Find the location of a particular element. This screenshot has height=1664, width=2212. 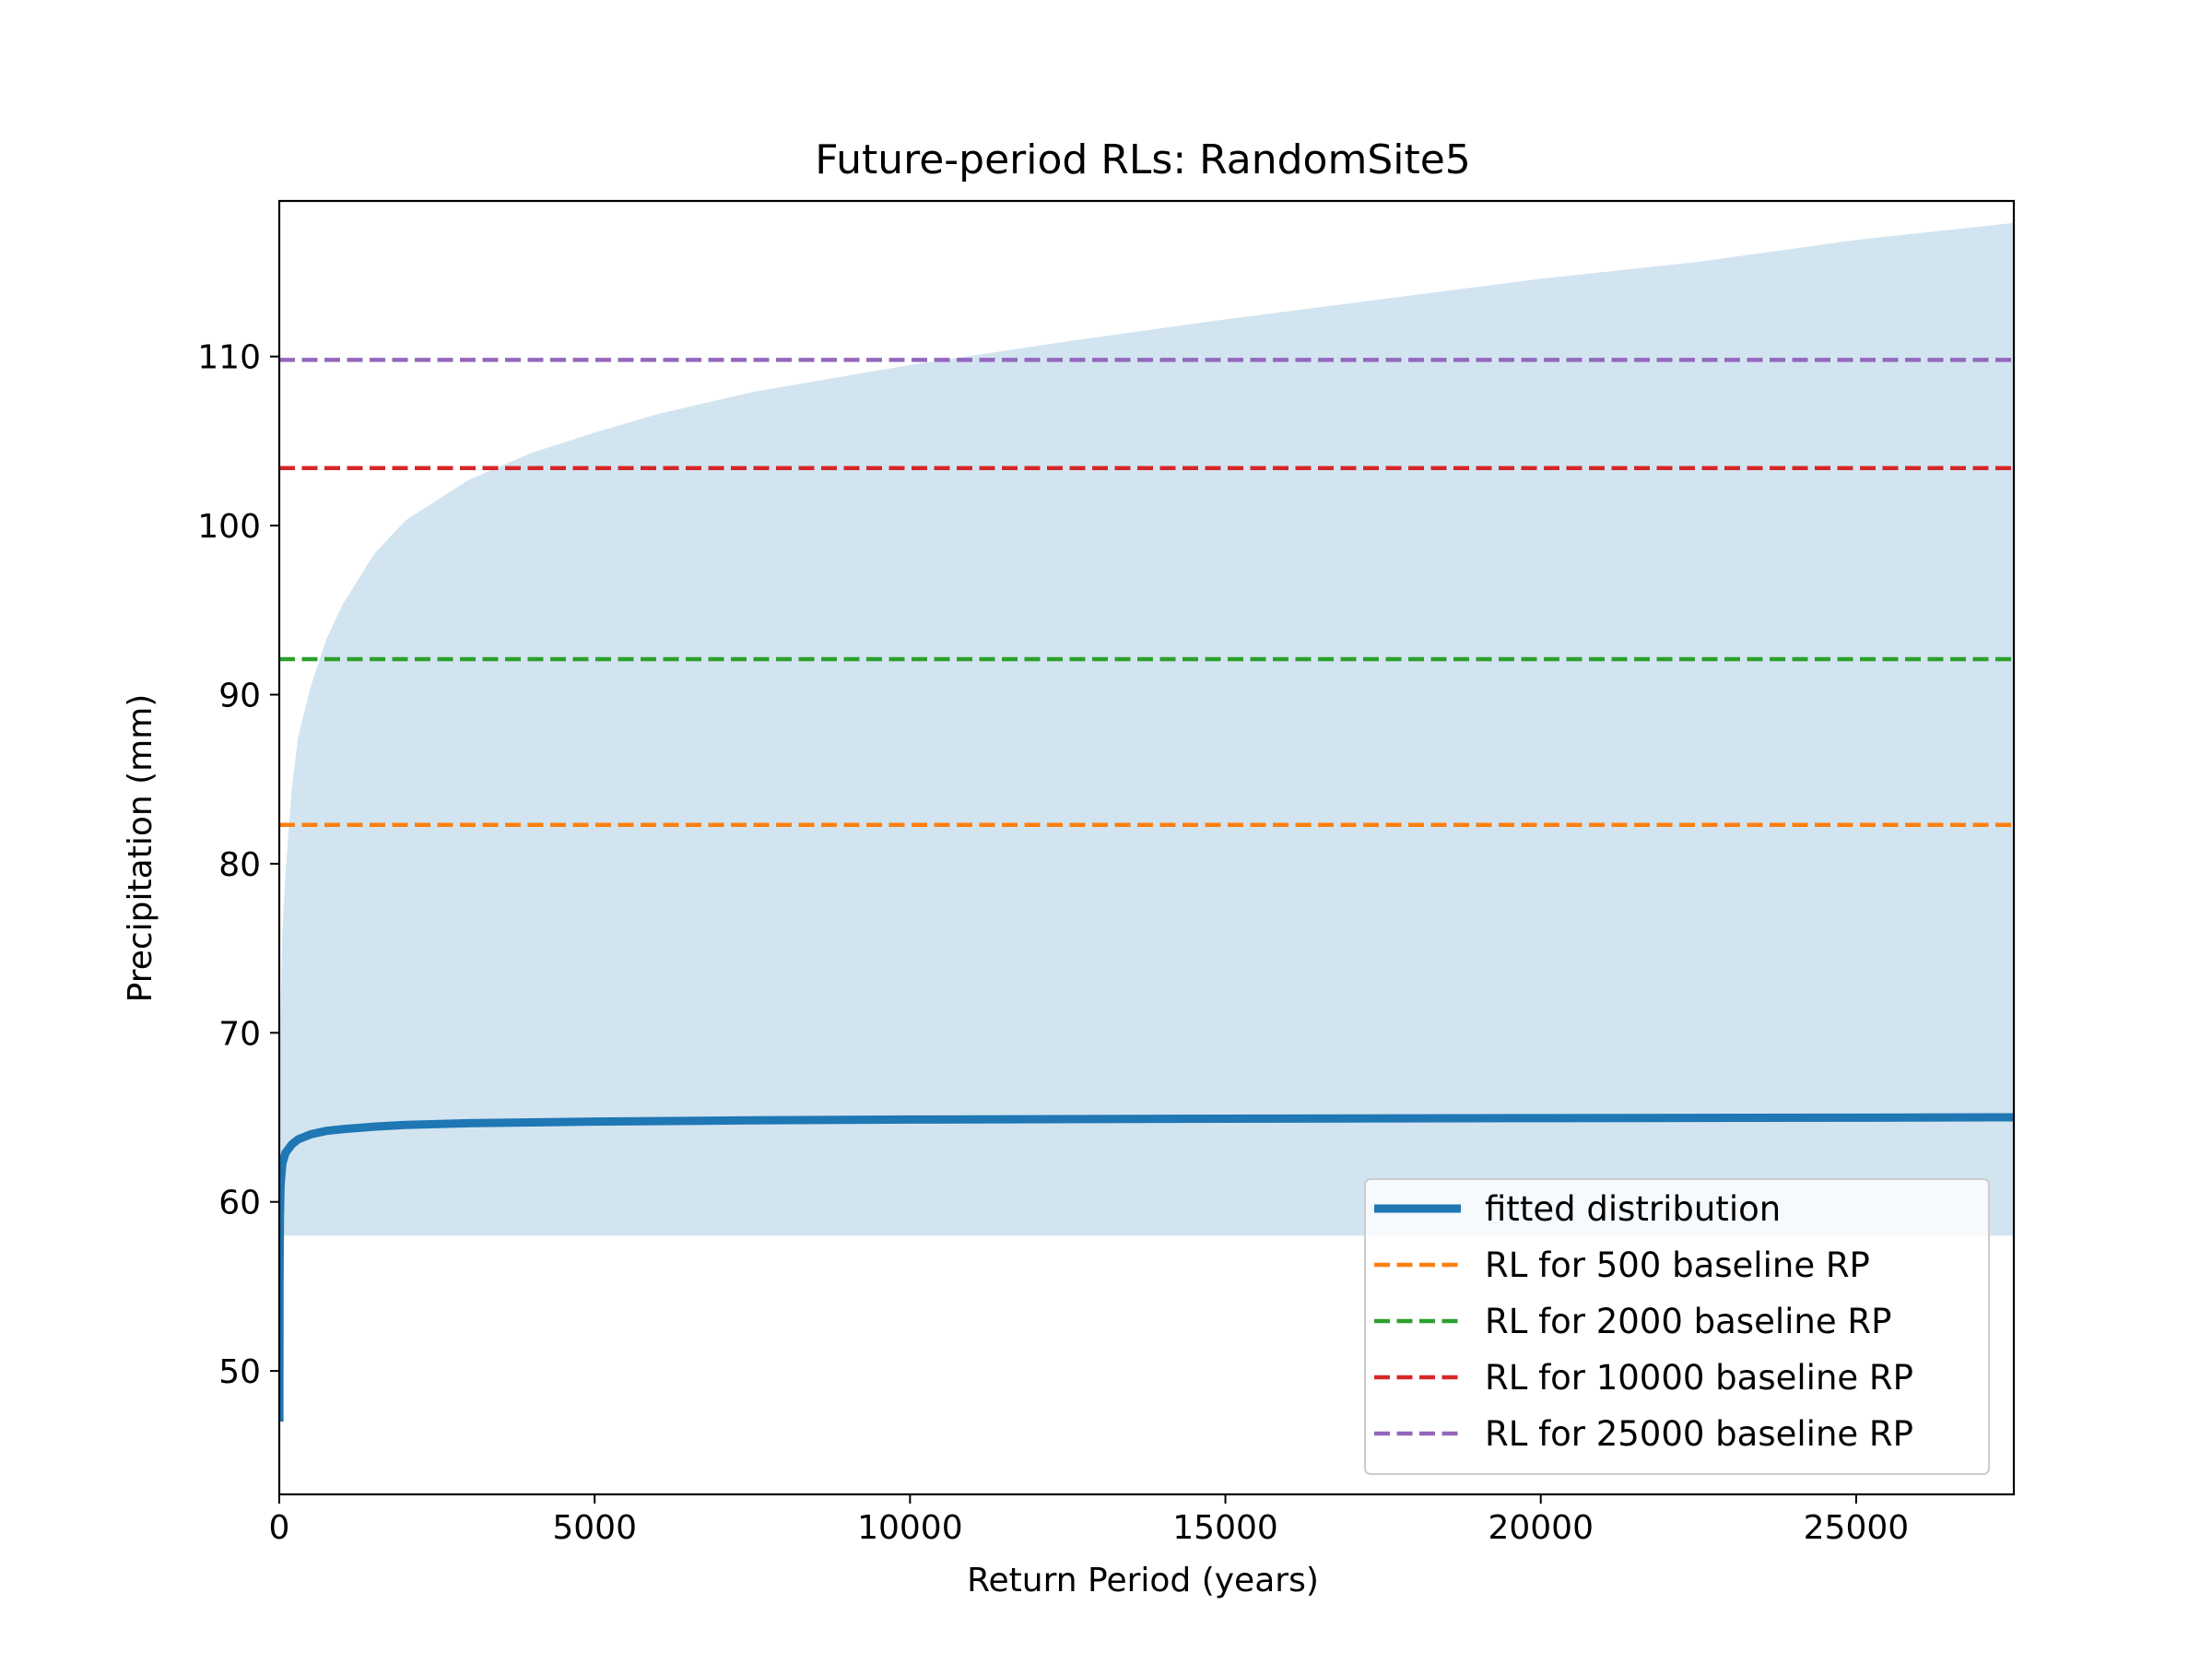

x-tick-label: 10000 is located at coordinates (910, 1528).